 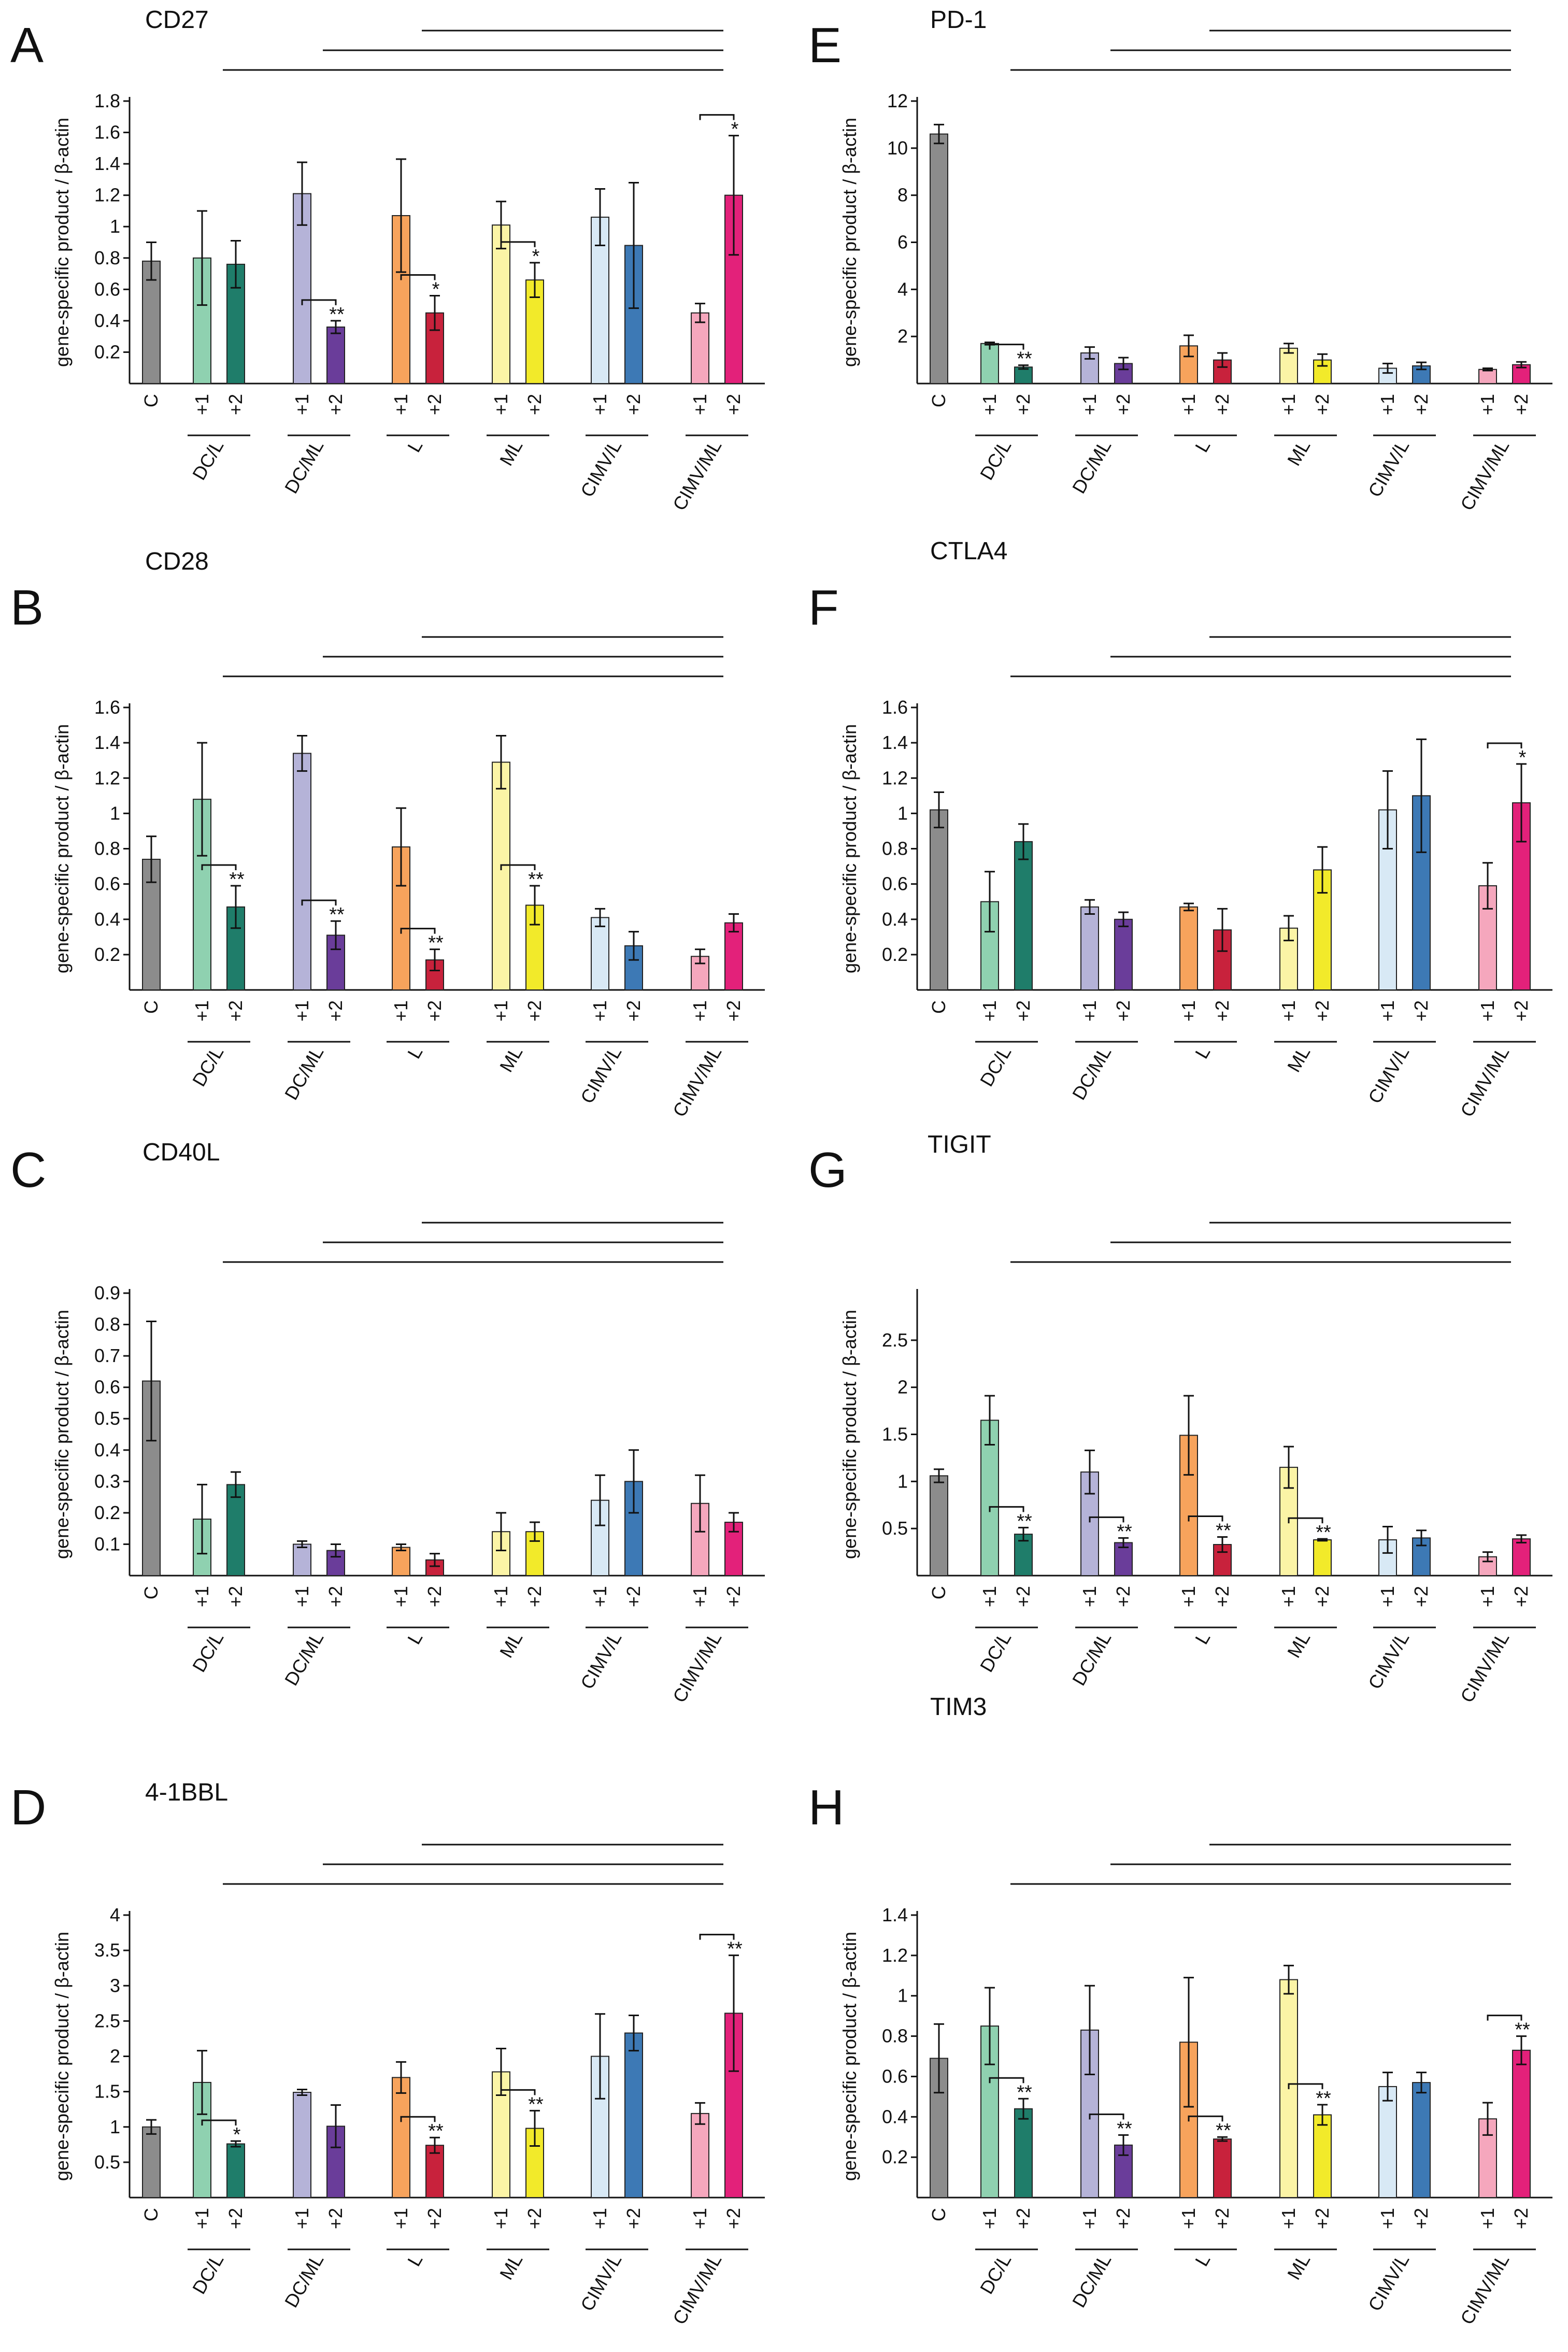 I want to click on y-tick-label: 1.6, so click(x=107, y=707).